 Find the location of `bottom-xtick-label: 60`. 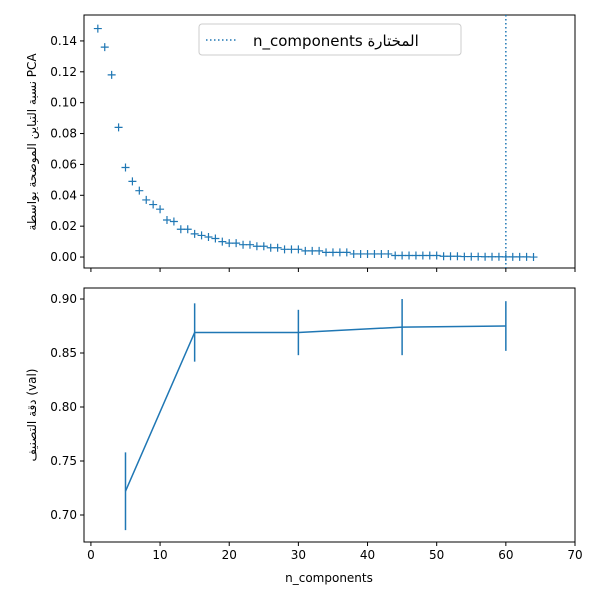

bottom-xtick-label: 60 is located at coordinates (505, 555).